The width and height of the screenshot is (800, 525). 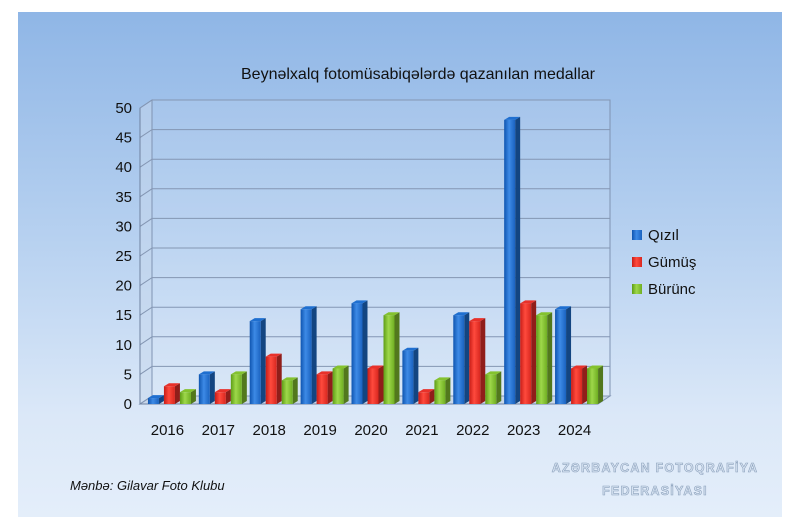 I want to click on brand-line-1: AZƏRBAYCAN FOTOQRAFİYA, so click(x=655, y=467).